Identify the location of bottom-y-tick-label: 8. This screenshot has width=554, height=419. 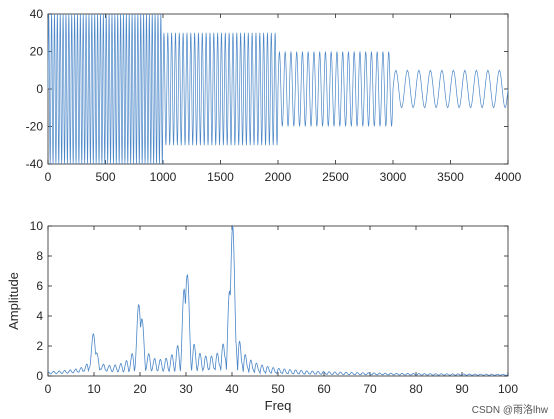
(39, 256).